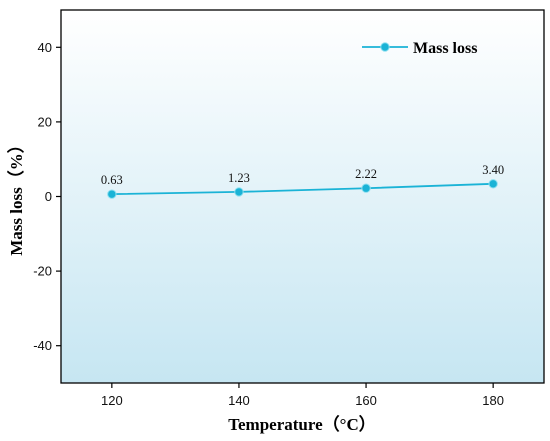  I want to click on x-tick-label: 120, so click(112, 400).